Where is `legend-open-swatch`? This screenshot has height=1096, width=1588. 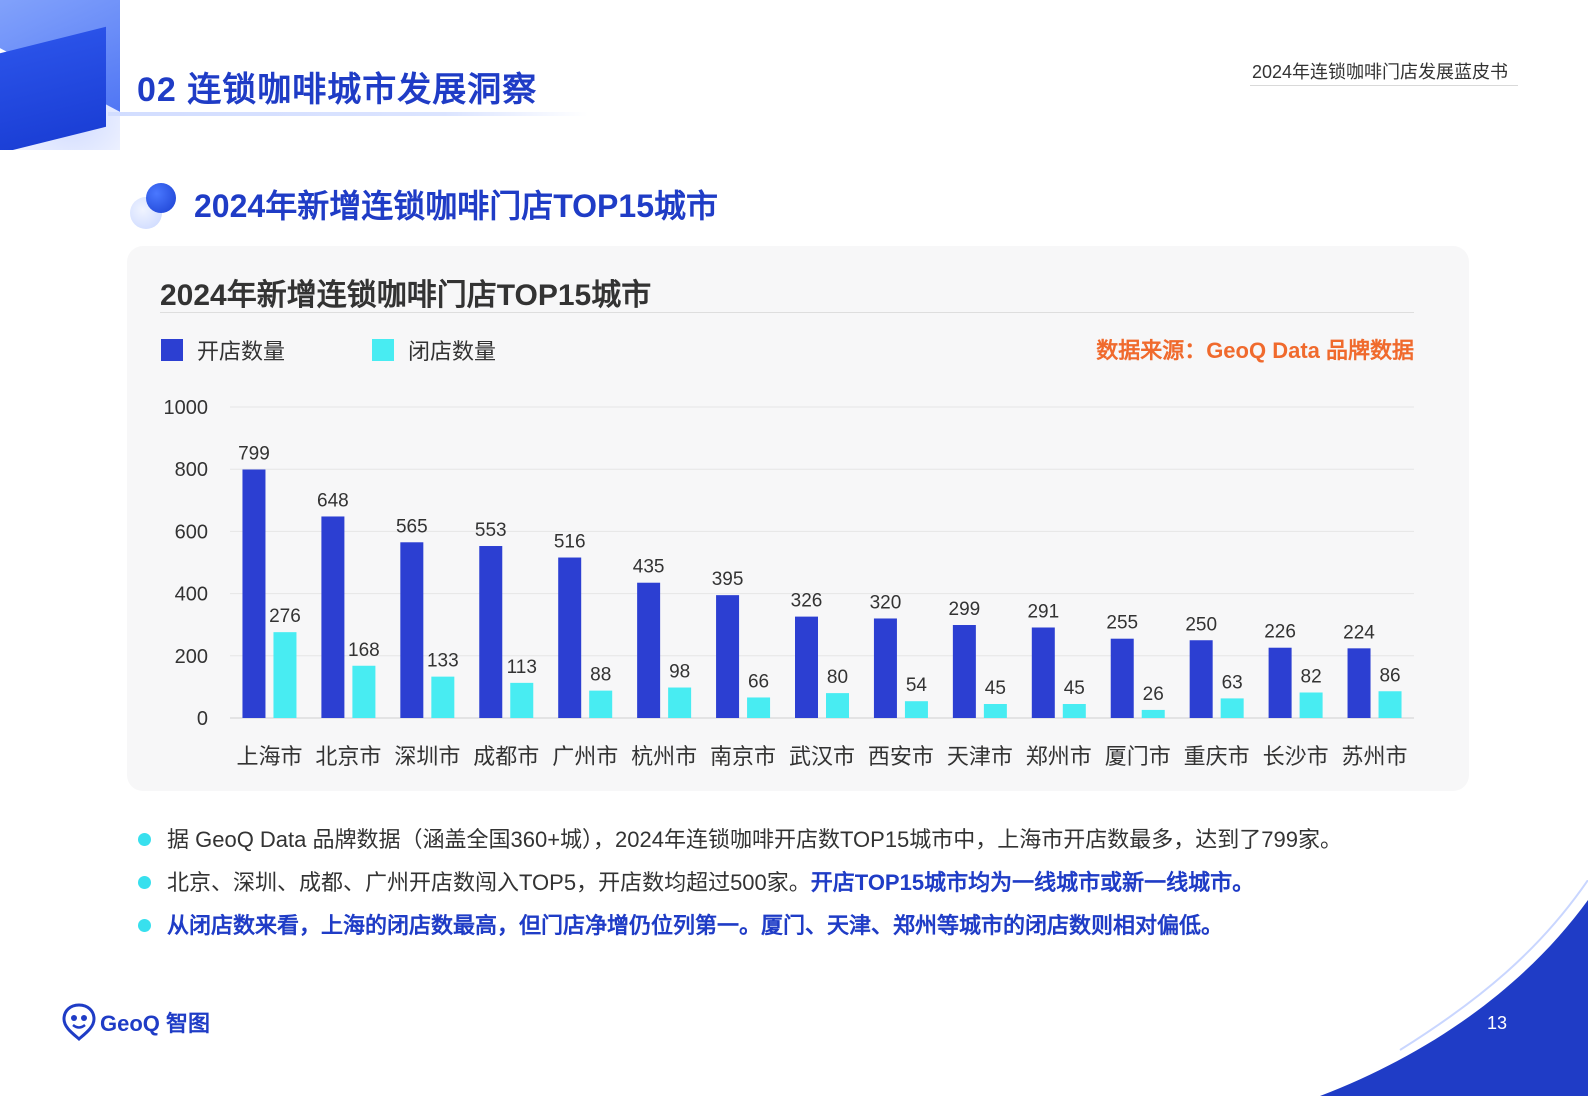 legend-open-swatch is located at coordinates (172, 350).